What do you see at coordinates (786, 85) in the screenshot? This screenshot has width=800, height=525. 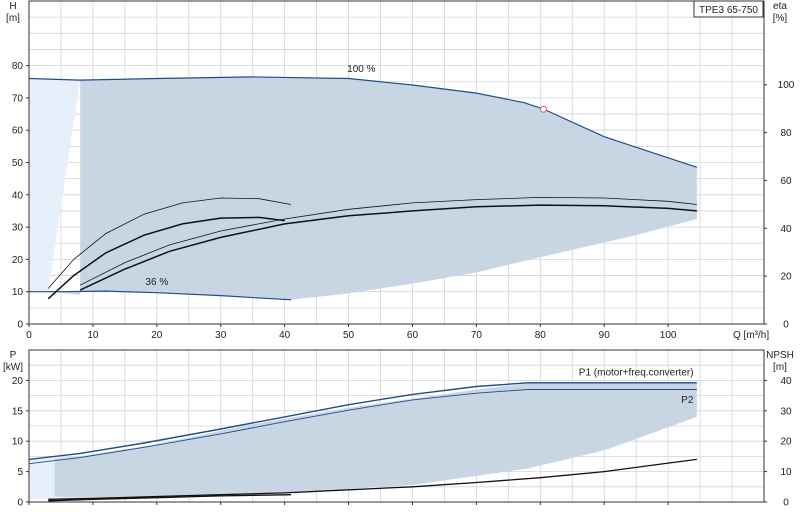 I see `y2-tick-label: 100` at bounding box center [786, 85].